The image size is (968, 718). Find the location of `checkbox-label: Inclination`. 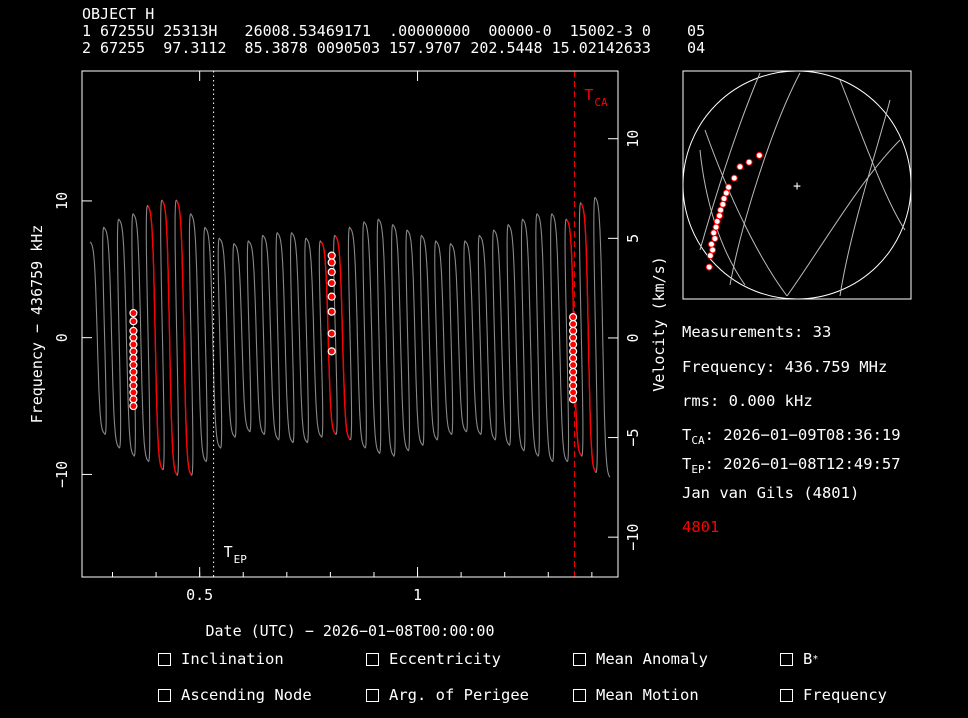

checkbox-label: Inclination is located at coordinates (232, 659).